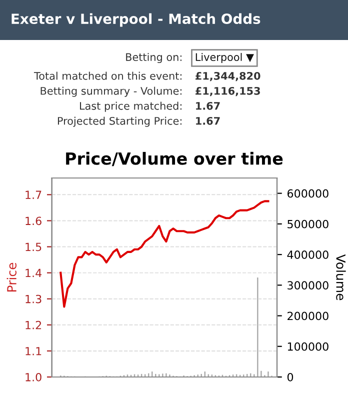 The image size is (348, 400). What do you see at coordinates (34, 325) in the screenshot?
I see `y-tick-label: 1.2` at bounding box center [34, 325].